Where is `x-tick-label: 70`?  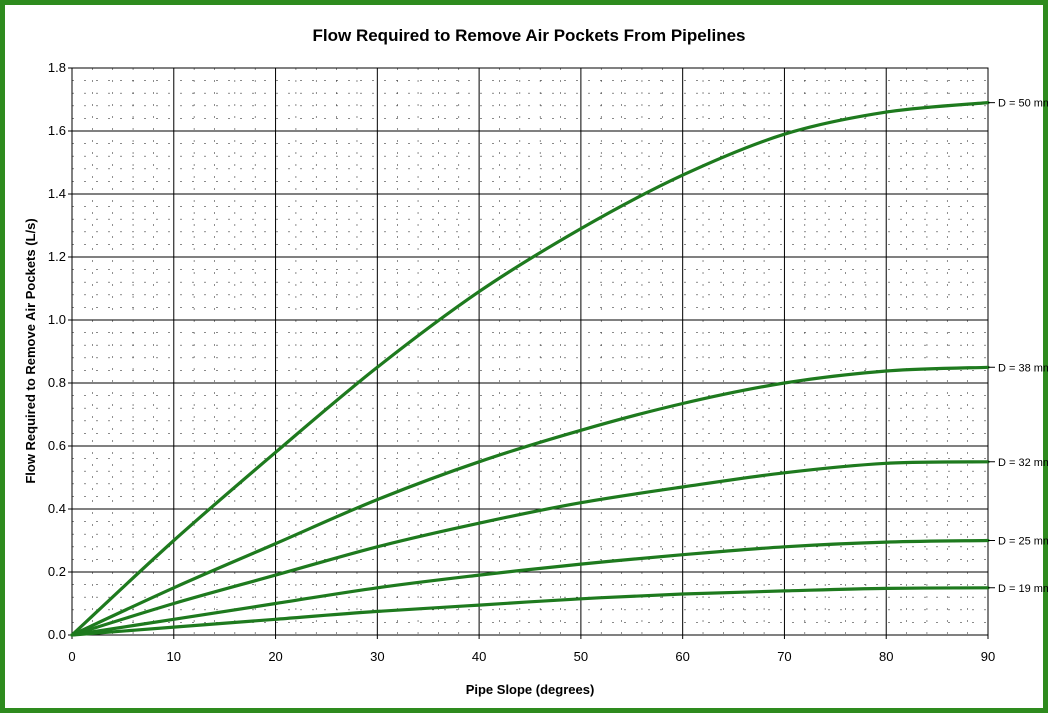 x-tick-label: 70 is located at coordinates (784, 656).